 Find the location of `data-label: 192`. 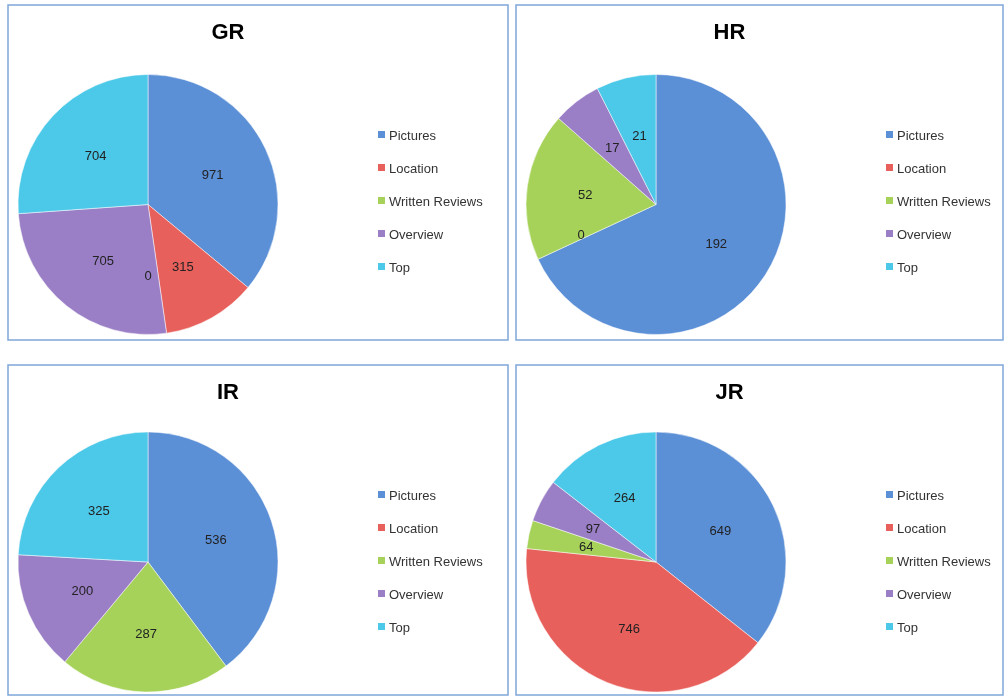

data-label: 192 is located at coordinates (716, 243).